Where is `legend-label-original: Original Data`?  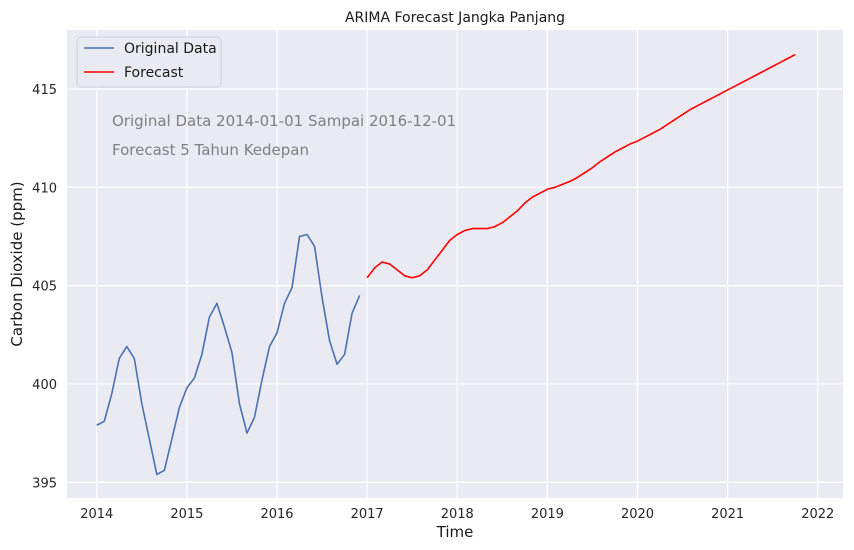 legend-label-original: Original Data is located at coordinates (170, 49).